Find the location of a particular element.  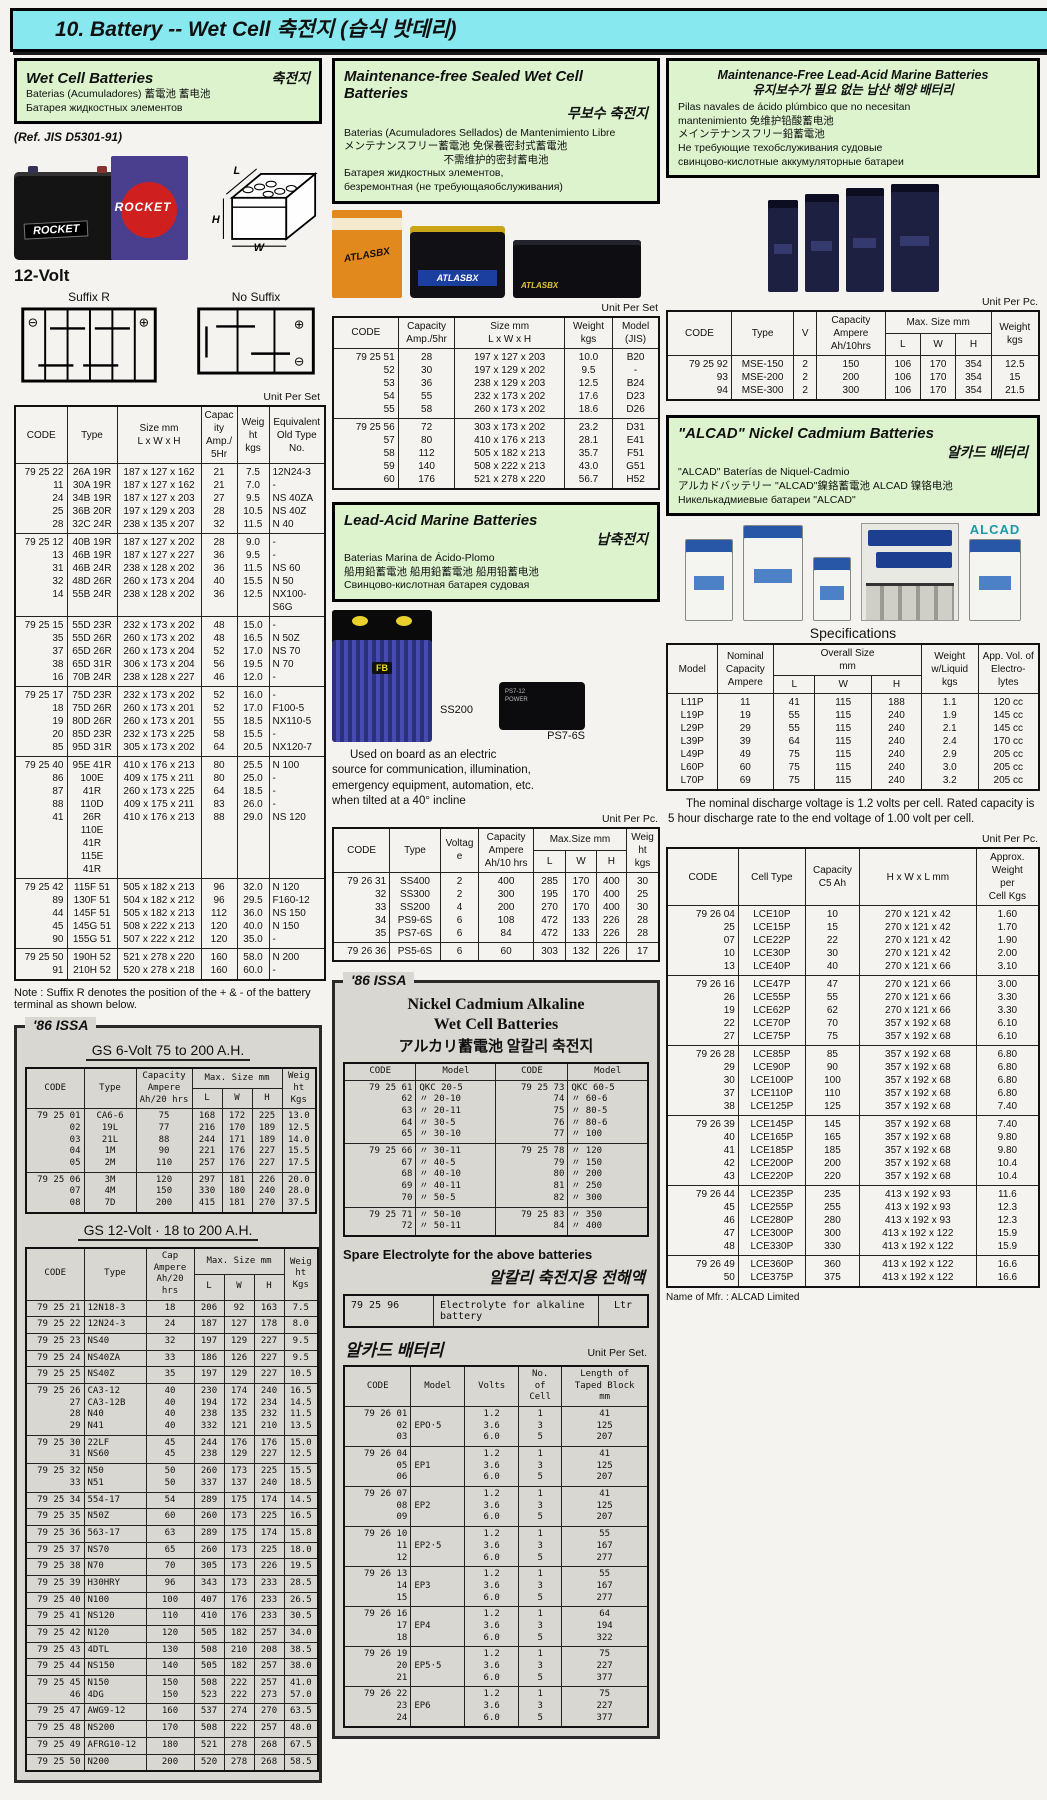

alcad-brand-label: ALCAD is located at coordinates (995, 530).